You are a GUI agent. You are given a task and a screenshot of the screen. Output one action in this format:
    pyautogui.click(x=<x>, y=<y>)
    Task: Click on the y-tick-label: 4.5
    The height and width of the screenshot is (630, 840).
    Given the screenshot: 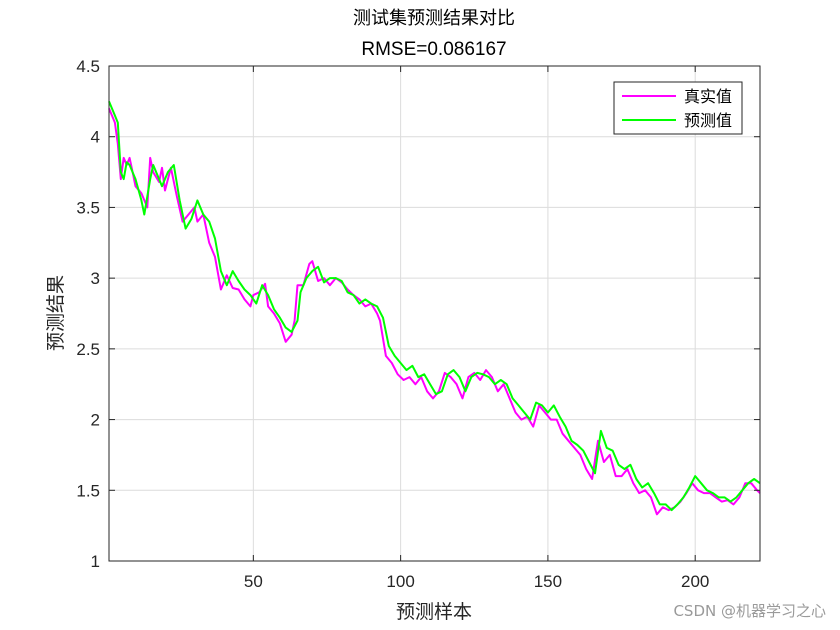 What is the action you would take?
    pyautogui.click(x=88, y=66)
    